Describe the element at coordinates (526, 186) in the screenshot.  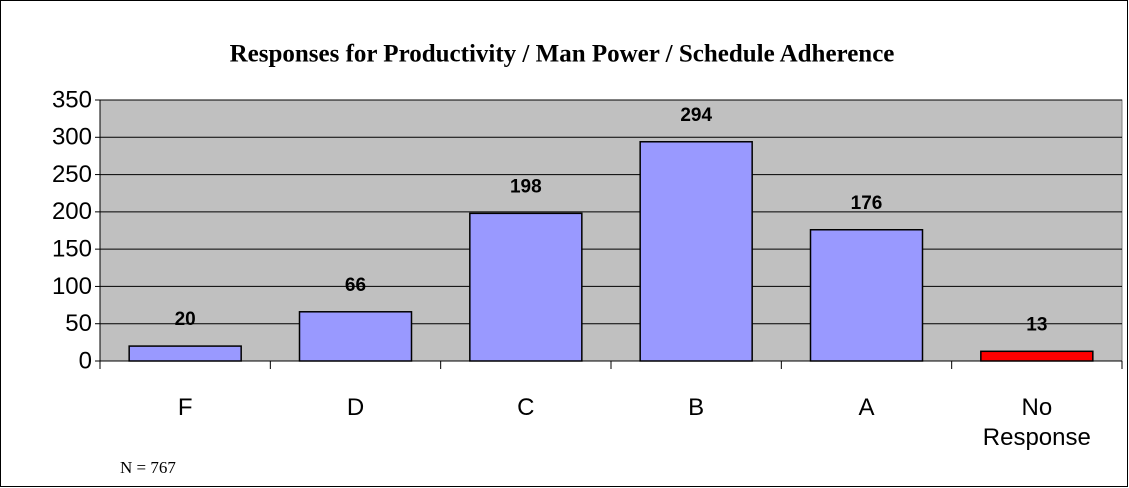
I see `data-label: 198` at that location.